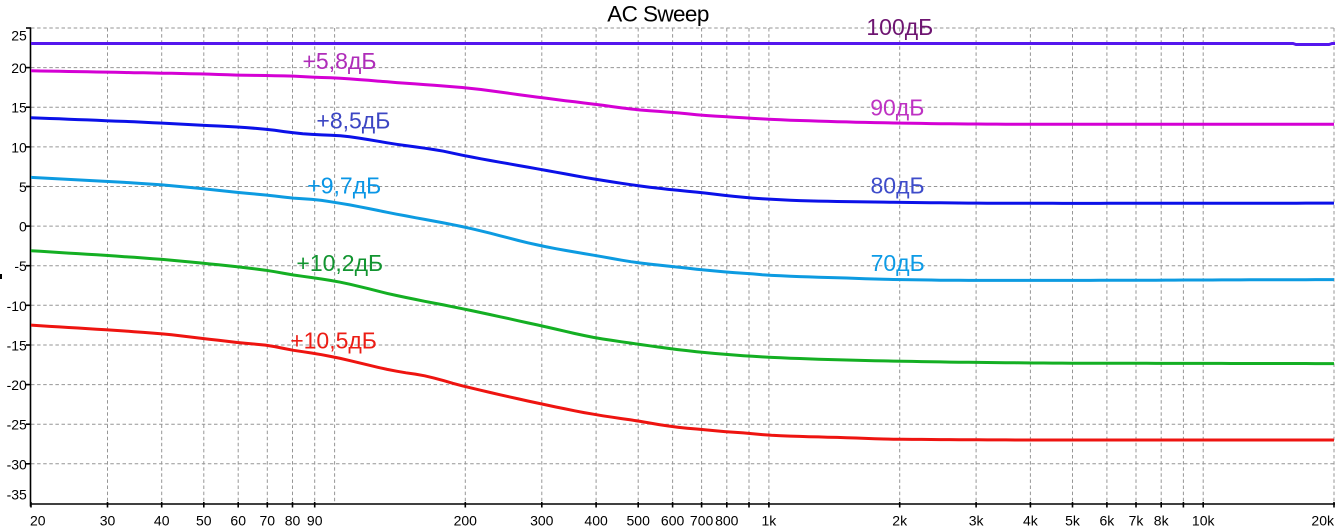 The image size is (1335, 529). What do you see at coordinates (17, 425) in the screenshot?
I see `svg-text: -25` at bounding box center [17, 425].